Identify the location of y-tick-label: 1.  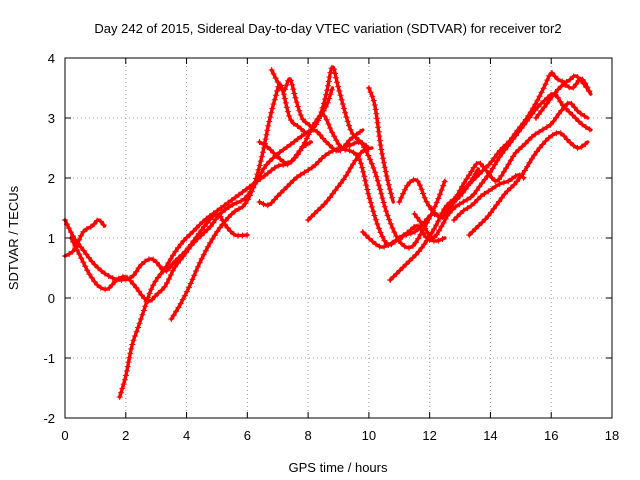
(51, 238).